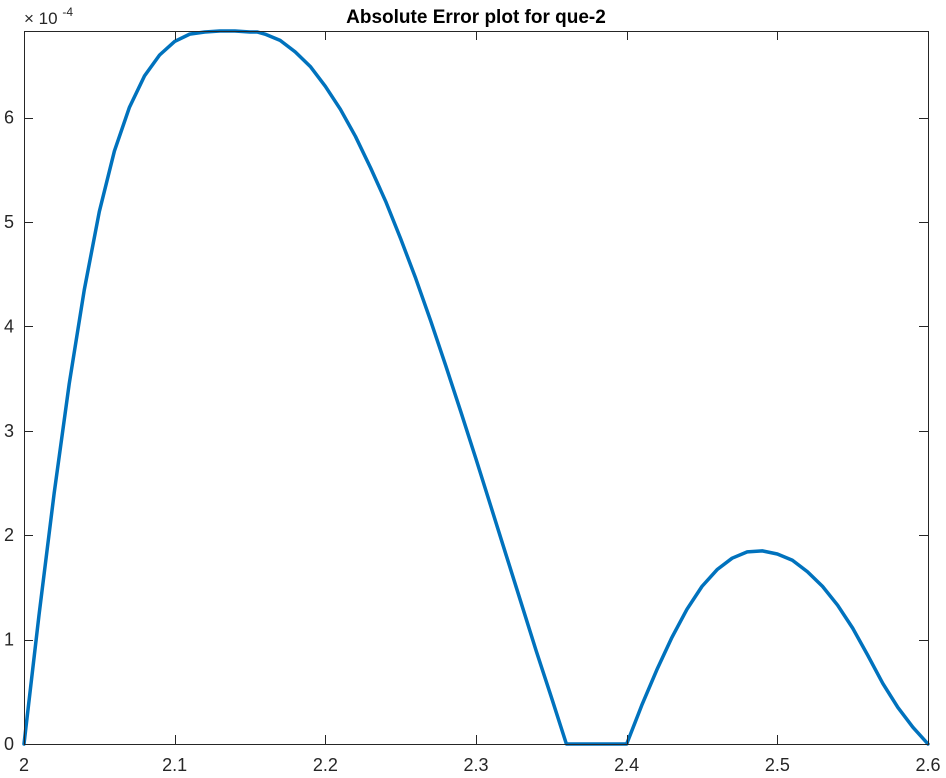  What do you see at coordinates (9, 535) in the screenshot?
I see `y-tick-label: 2` at bounding box center [9, 535].